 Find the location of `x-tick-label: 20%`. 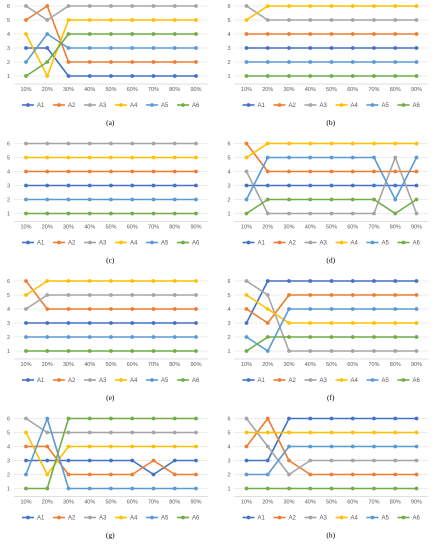

x-tick-label: 20% is located at coordinates (47, 365).